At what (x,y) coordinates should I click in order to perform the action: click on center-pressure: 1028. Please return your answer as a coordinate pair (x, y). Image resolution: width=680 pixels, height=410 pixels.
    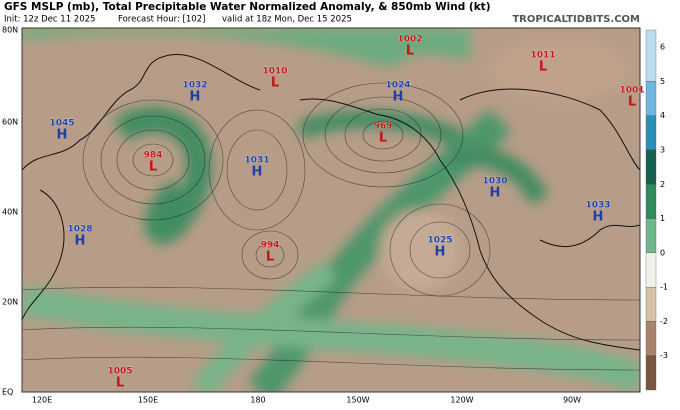
    Looking at the image, I should click on (79, 230).